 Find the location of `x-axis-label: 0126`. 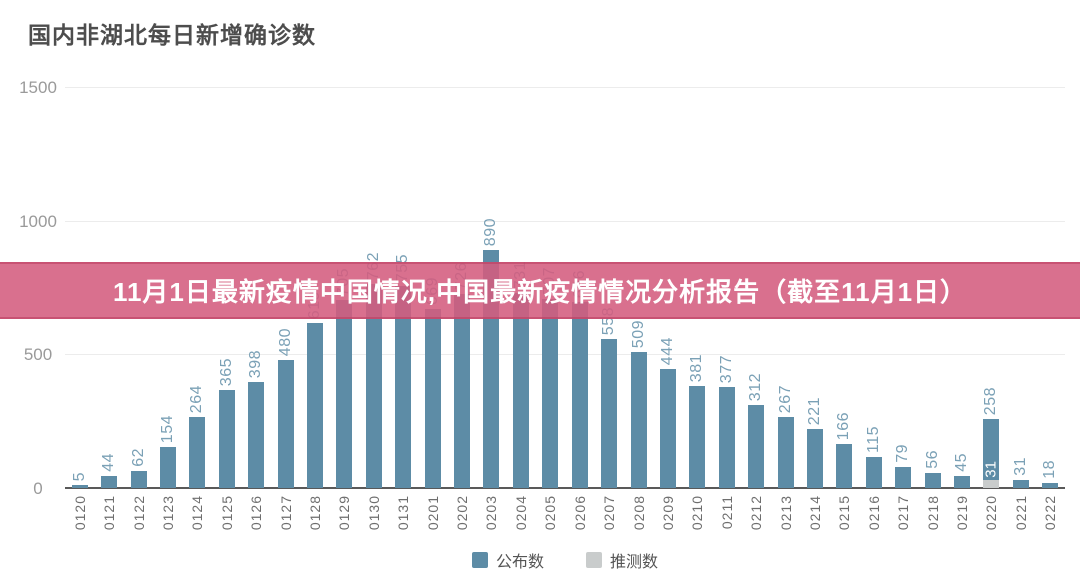

x-axis-label: 0126 is located at coordinates (256, 513).